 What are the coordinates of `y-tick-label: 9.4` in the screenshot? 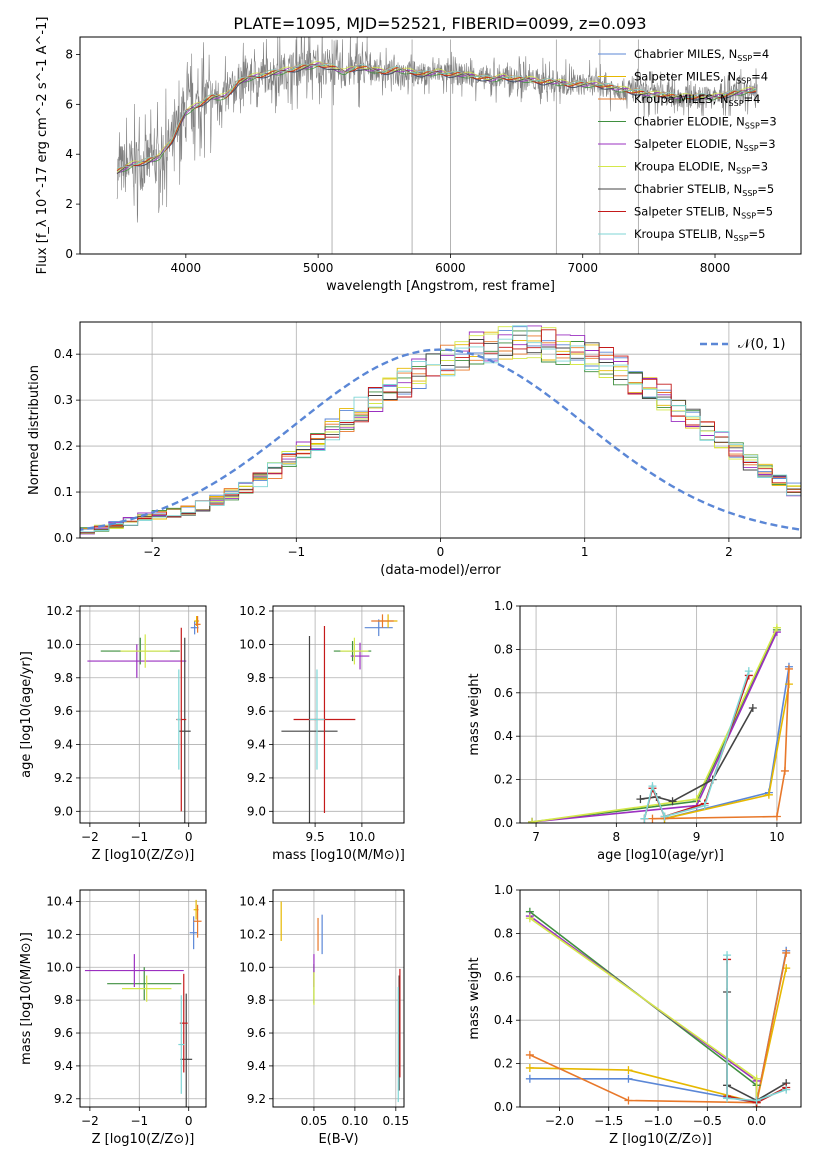 It's located at (63, 1066).